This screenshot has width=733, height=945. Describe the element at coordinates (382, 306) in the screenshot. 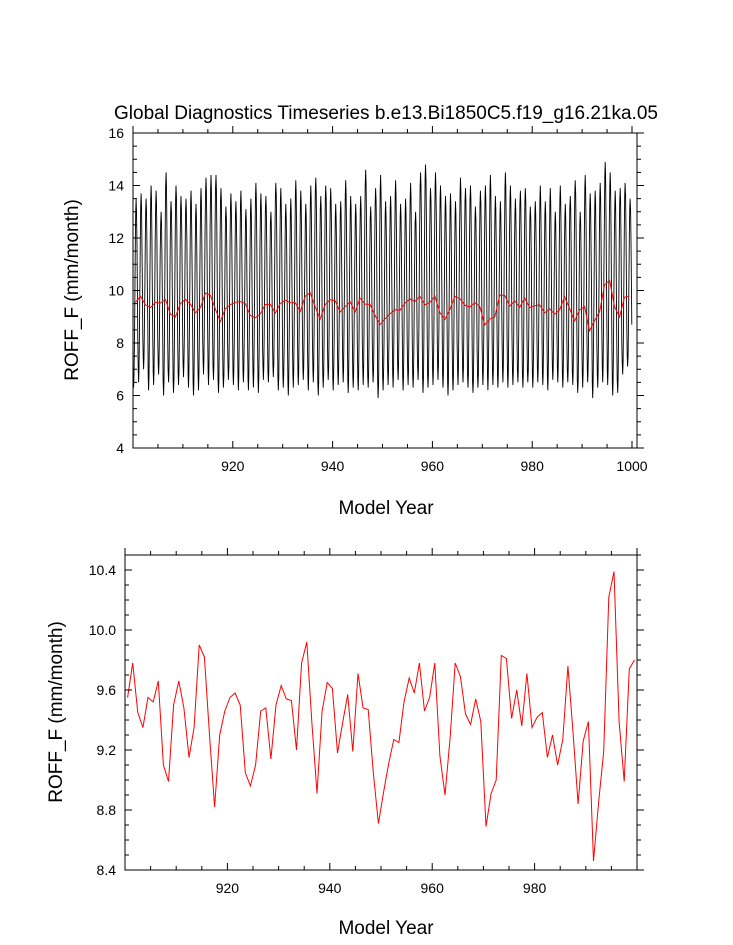

I see `annual-mean-series-line` at that location.